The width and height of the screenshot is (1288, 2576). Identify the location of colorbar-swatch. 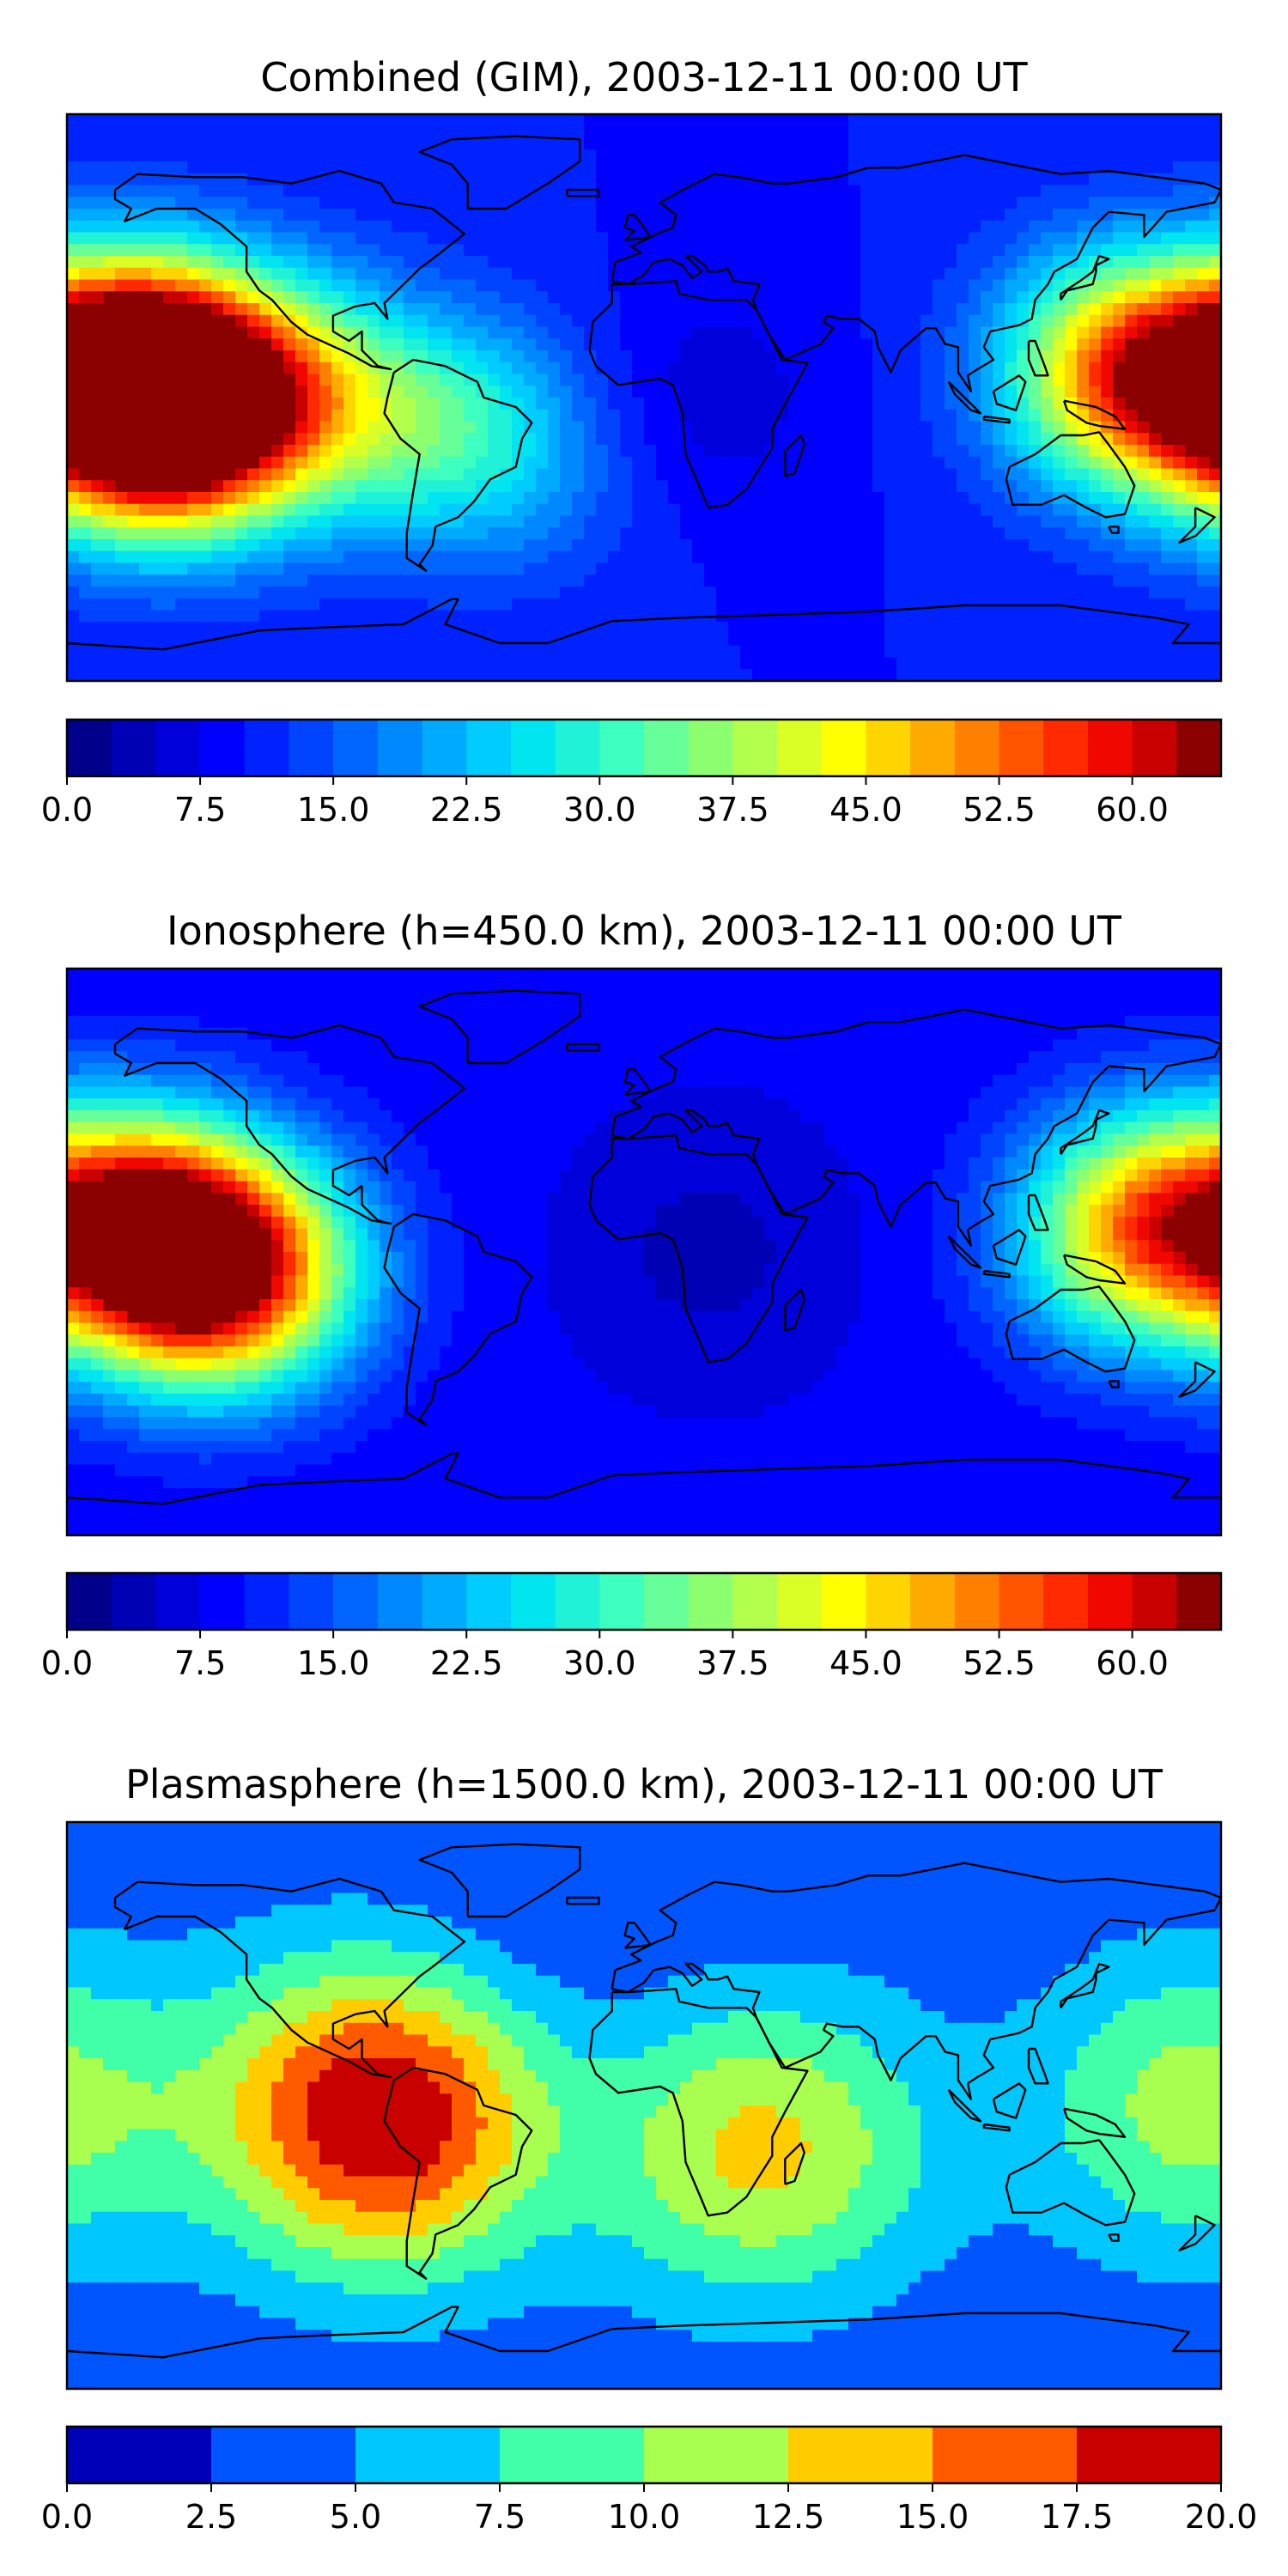
(1021, 748).